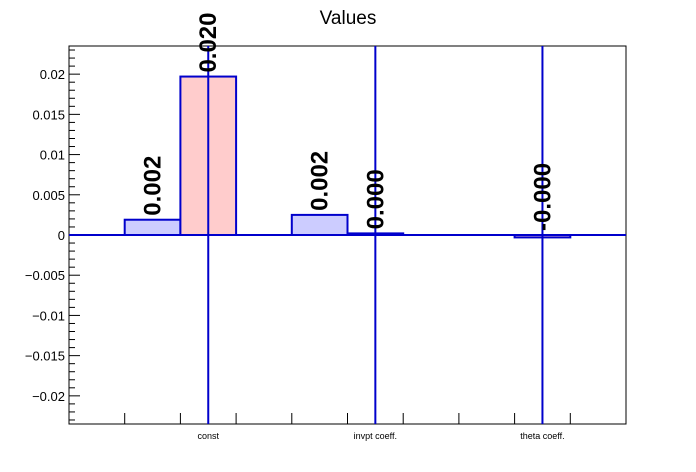 This screenshot has width=696, height=472. Describe the element at coordinates (542, 197) in the screenshot. I see `bar-value-label: -0.000` at that location.